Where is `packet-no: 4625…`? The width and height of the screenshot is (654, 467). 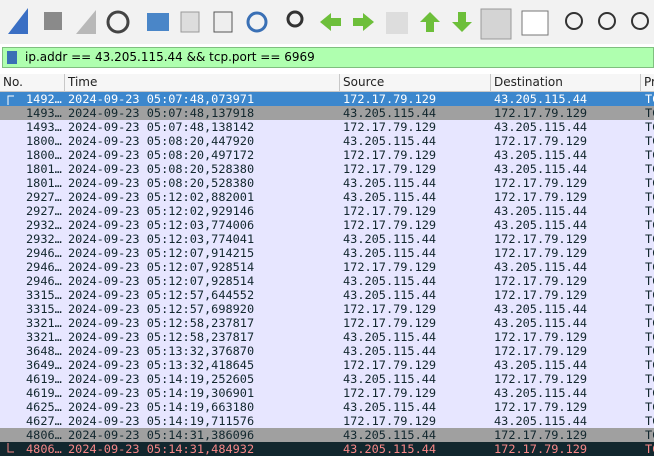 packet-no: 4625… is located at coordinates (44, 407).